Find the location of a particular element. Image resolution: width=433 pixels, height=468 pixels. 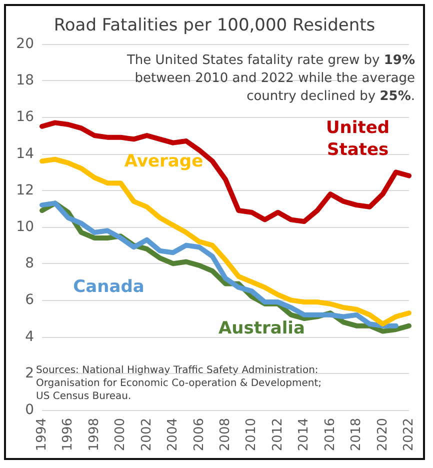

series-label: Average is located at coordinates (164, 161).